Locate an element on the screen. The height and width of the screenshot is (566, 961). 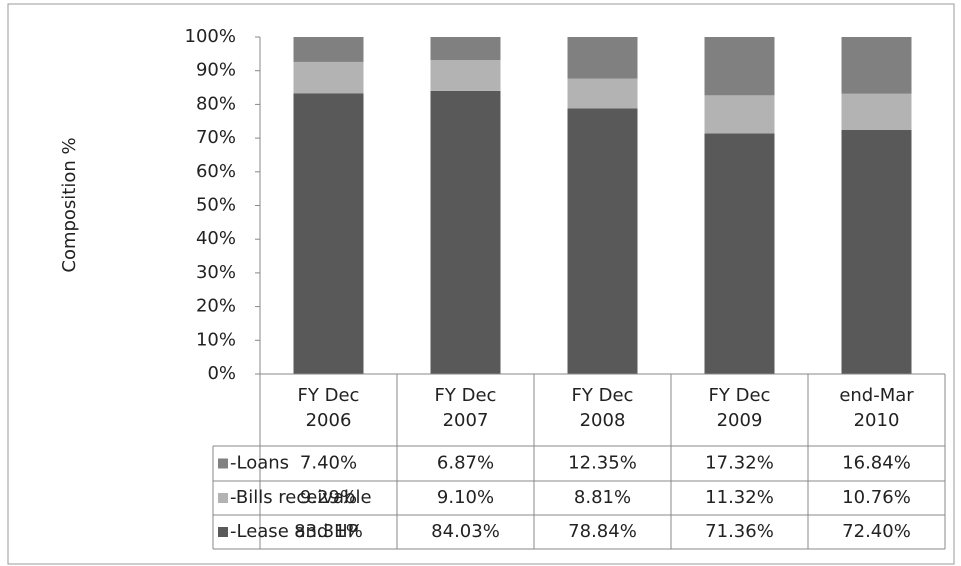
legend-label: -Lease and HP is located at coordinates (294, 531).